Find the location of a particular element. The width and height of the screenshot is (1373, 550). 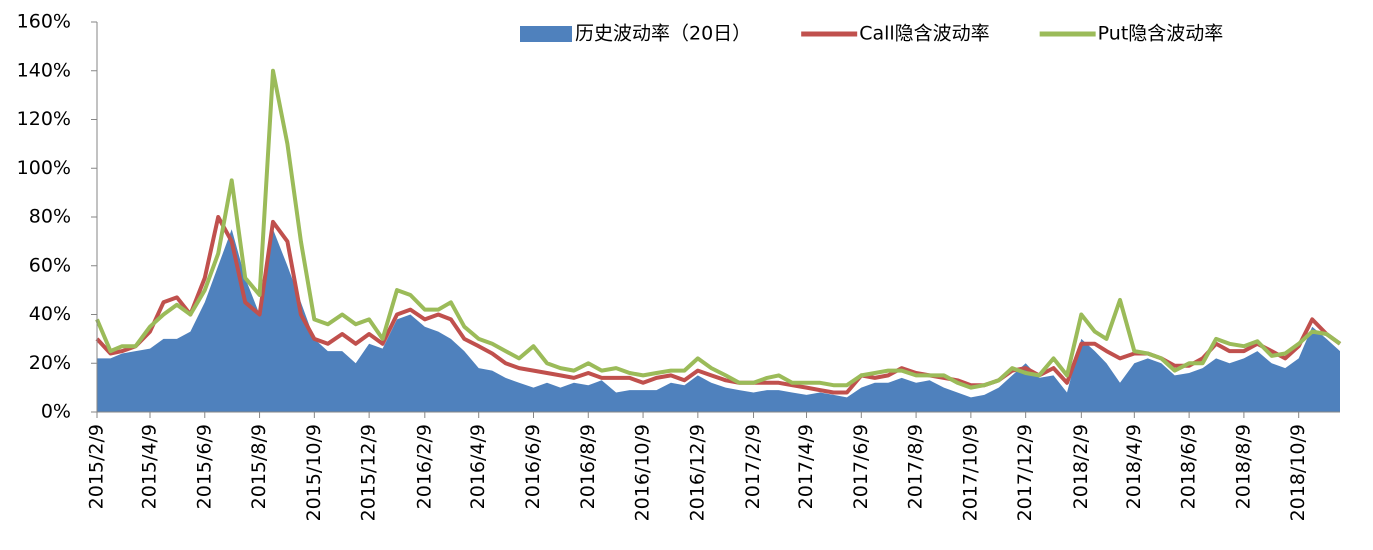

legend-label: Put隐含波动率 is located at coordinates (1161, 34).